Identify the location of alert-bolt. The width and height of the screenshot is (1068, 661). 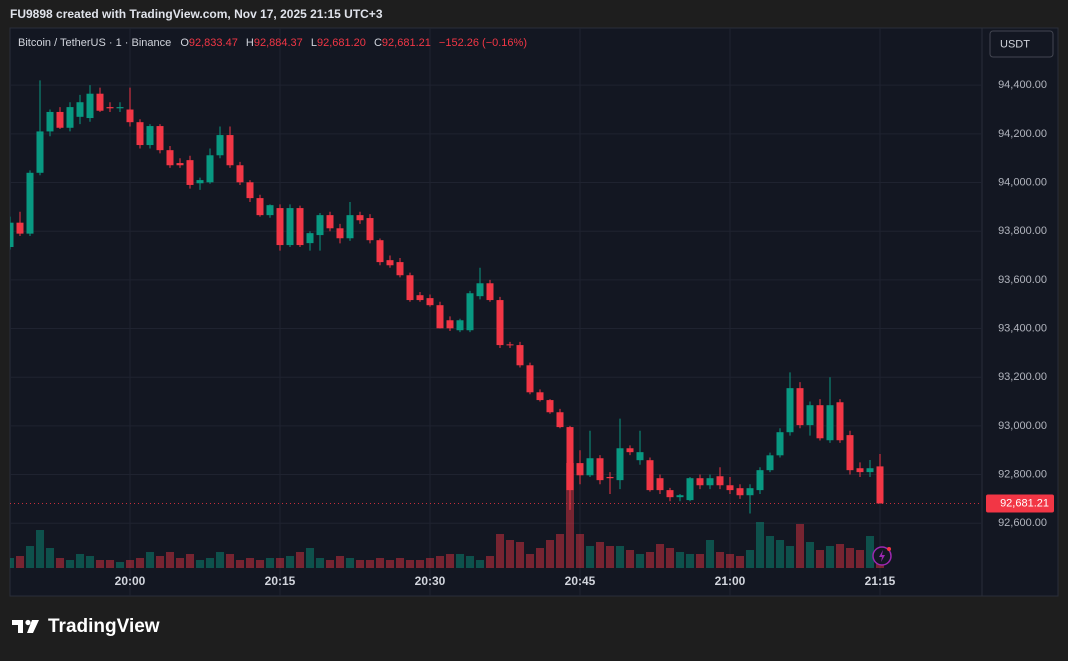
(882, 556).